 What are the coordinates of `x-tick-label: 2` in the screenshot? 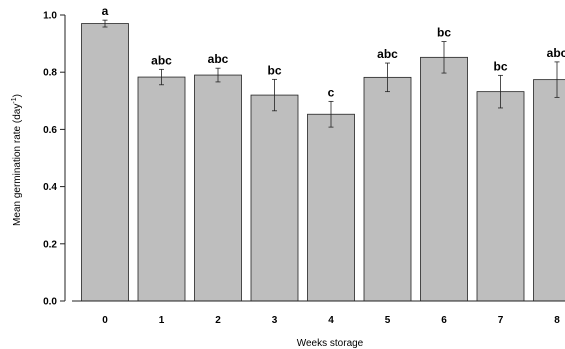 It's located at (218, 320).